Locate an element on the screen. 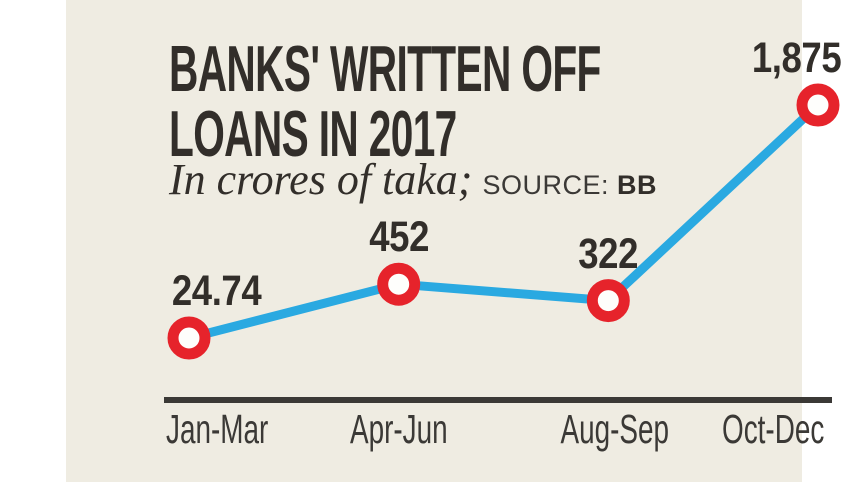  value-label: 24.74 is located at coordinates (217, 291).